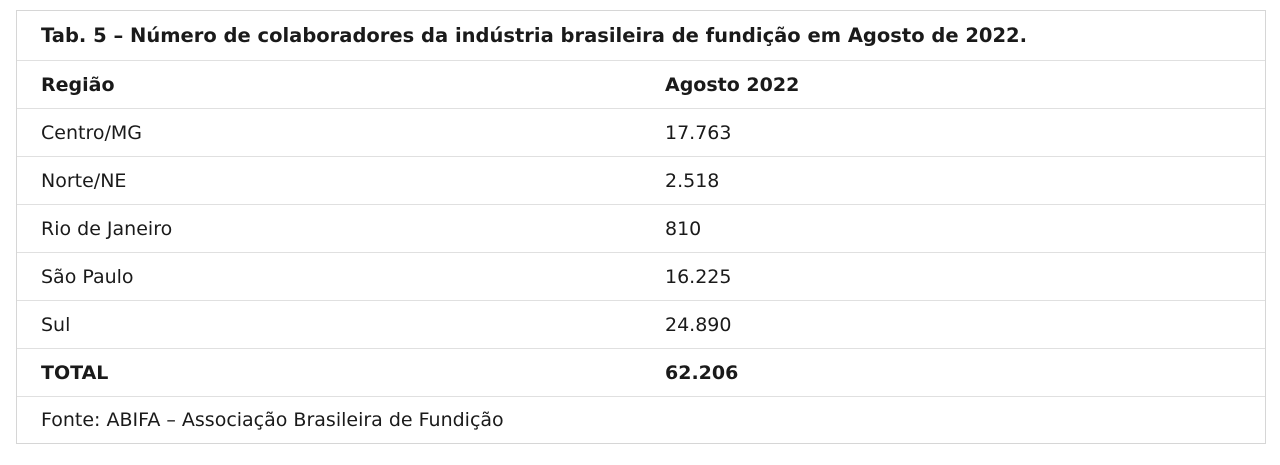 The image size is (1280, 465). Describe the element at coordinates (698, 276) in the screenshot. I see `value-cell: 16.225` at that location.